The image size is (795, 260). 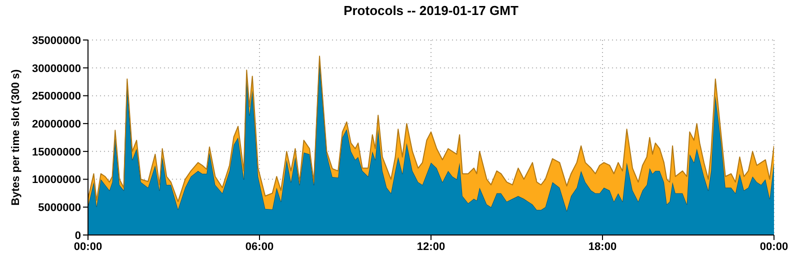 I want to click on y-axis-title: Bytes per time slot (300 s), so click(x=16, y=137).